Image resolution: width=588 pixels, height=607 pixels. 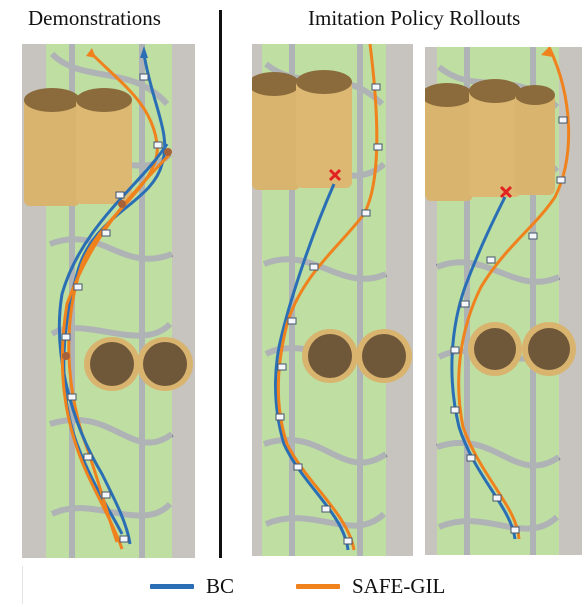 I want to click on legend-item-bc: BC, so click(x=192, y=586).